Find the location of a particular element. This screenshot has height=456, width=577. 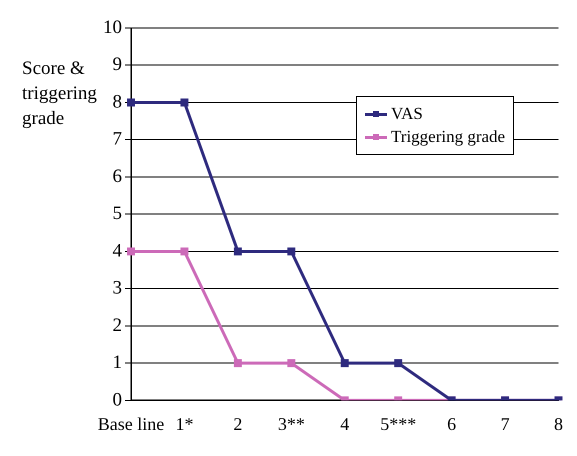

y-tick-label: 5 is located at coordinates (117, 213).